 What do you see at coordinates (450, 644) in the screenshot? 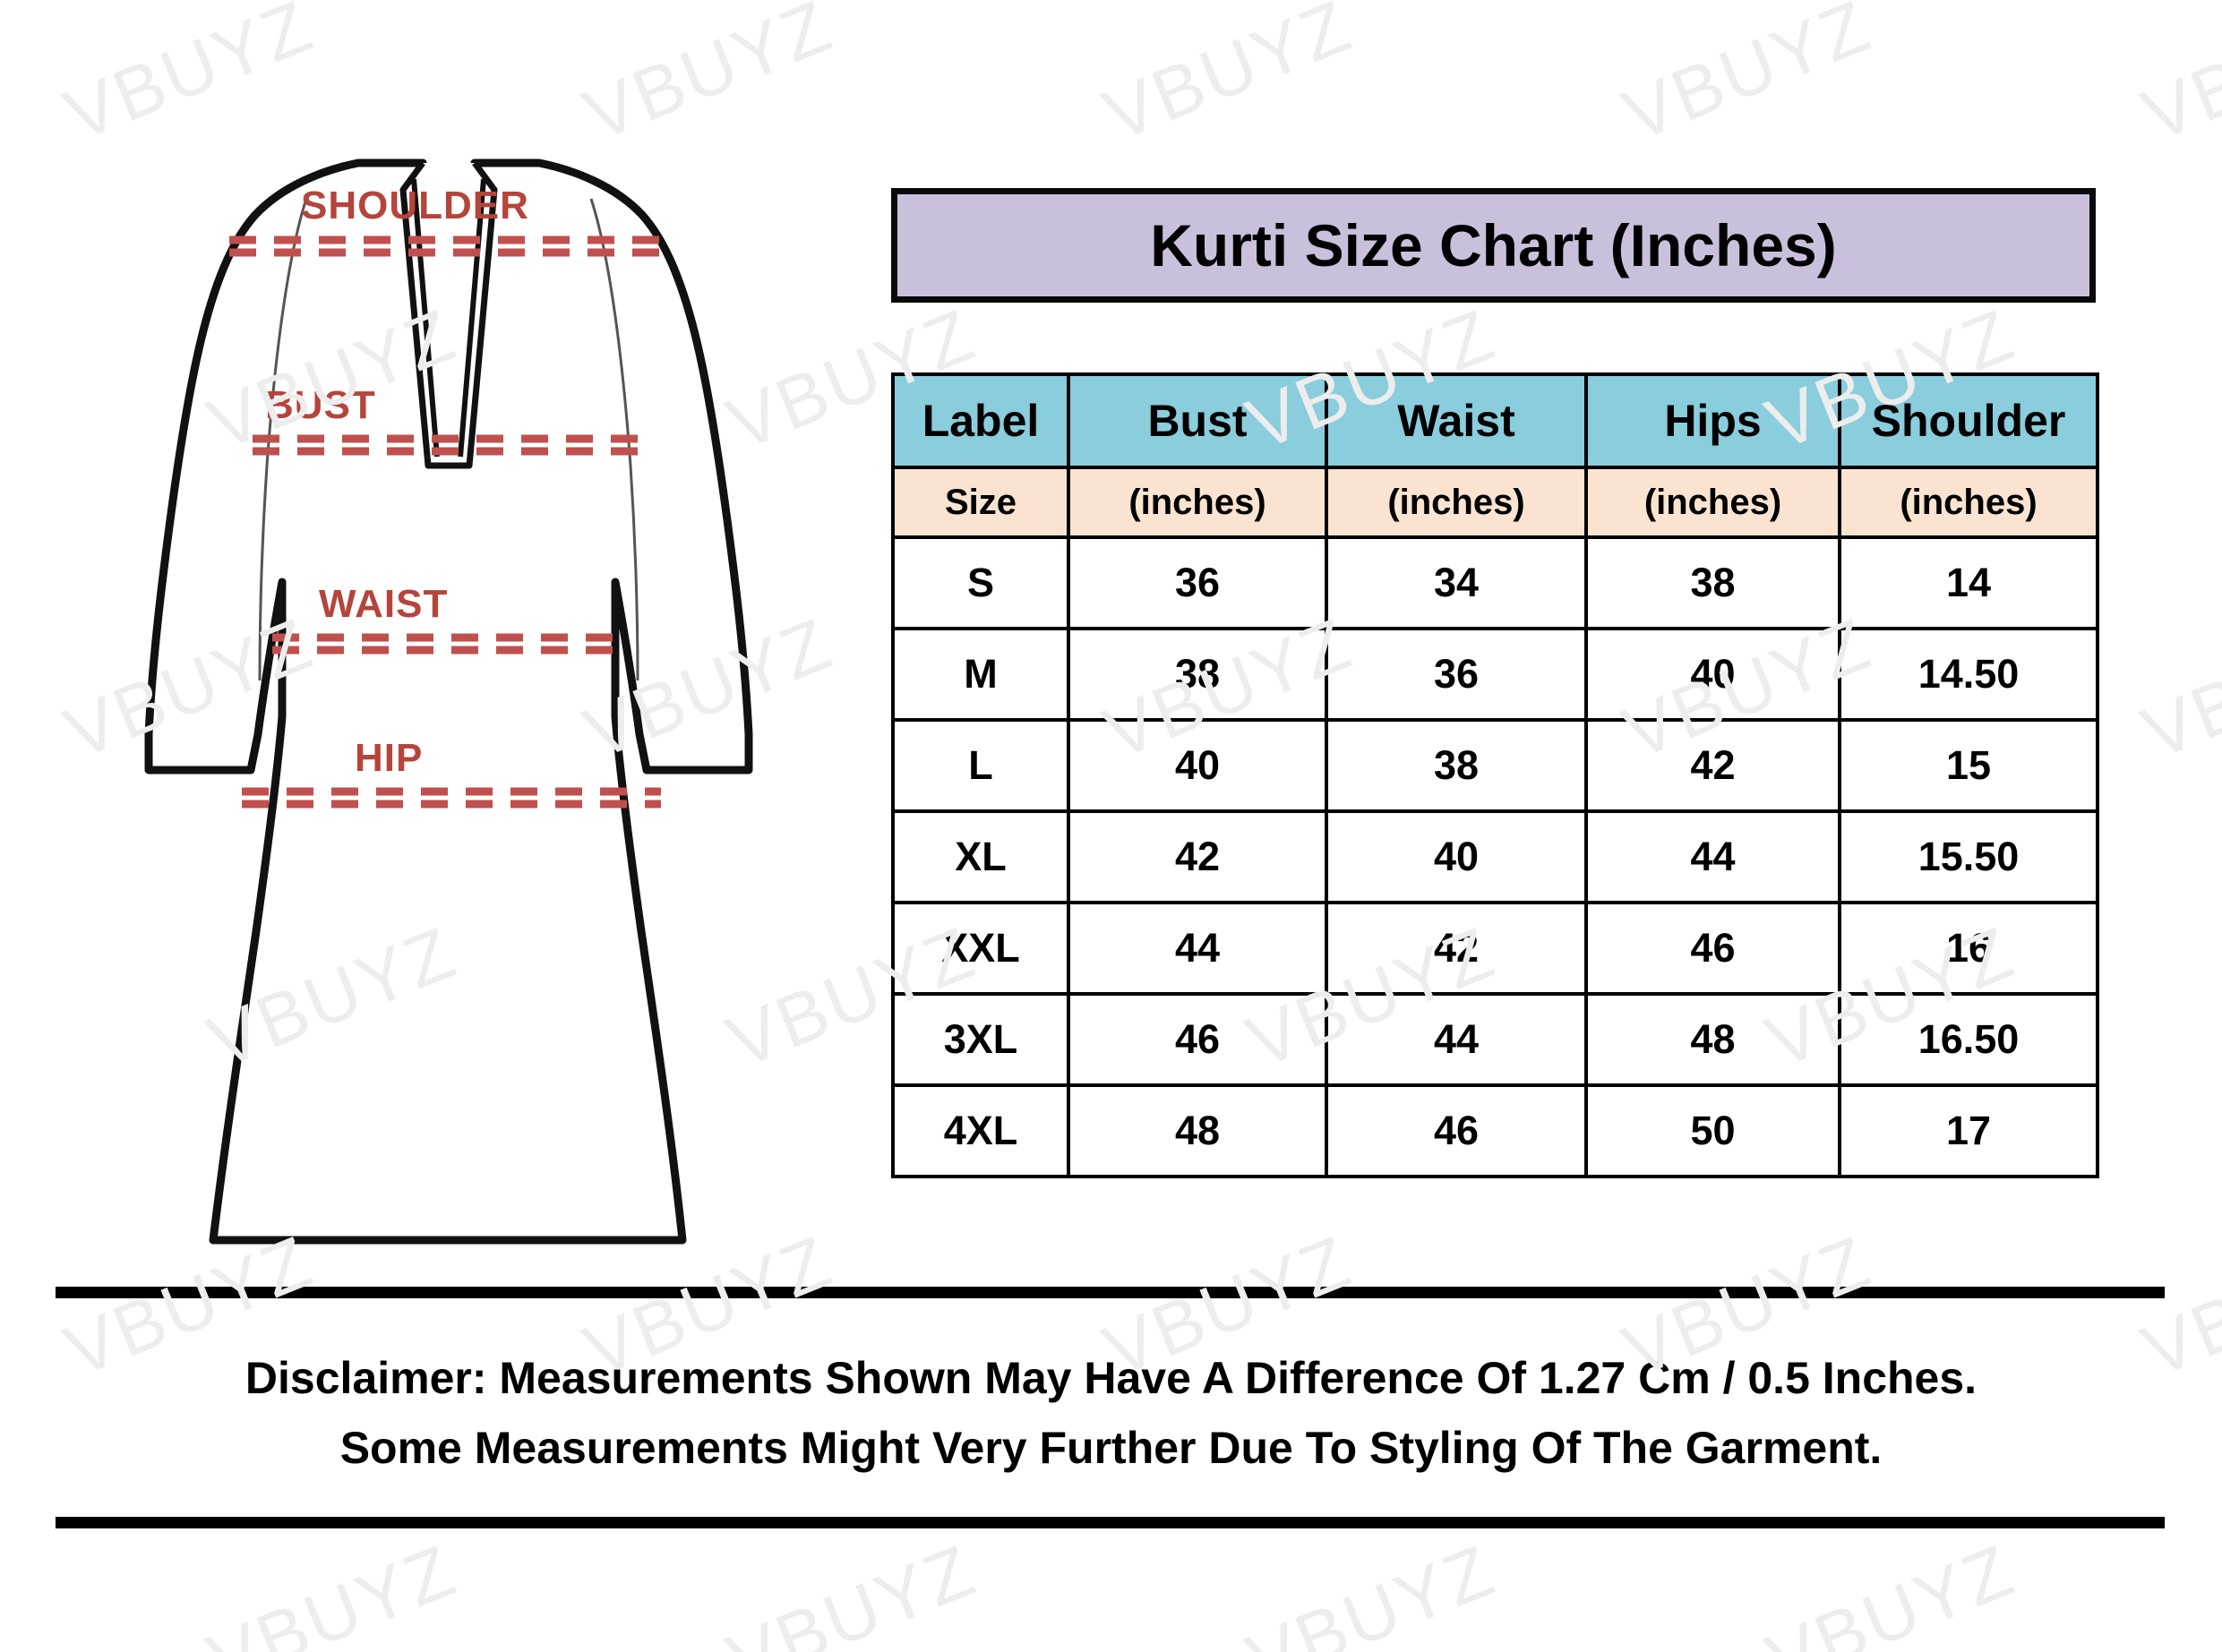
I see `waist-measure-line` at bounding box center [450, 644].